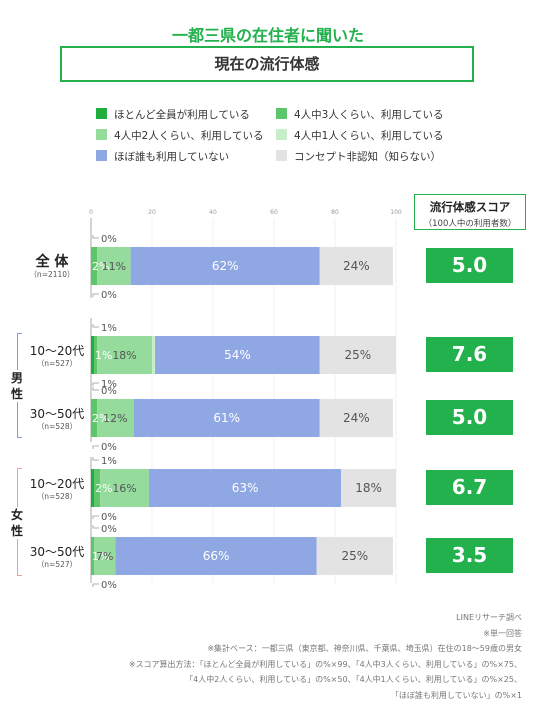  I want to click on data-label: 11%, so click(114, 266).